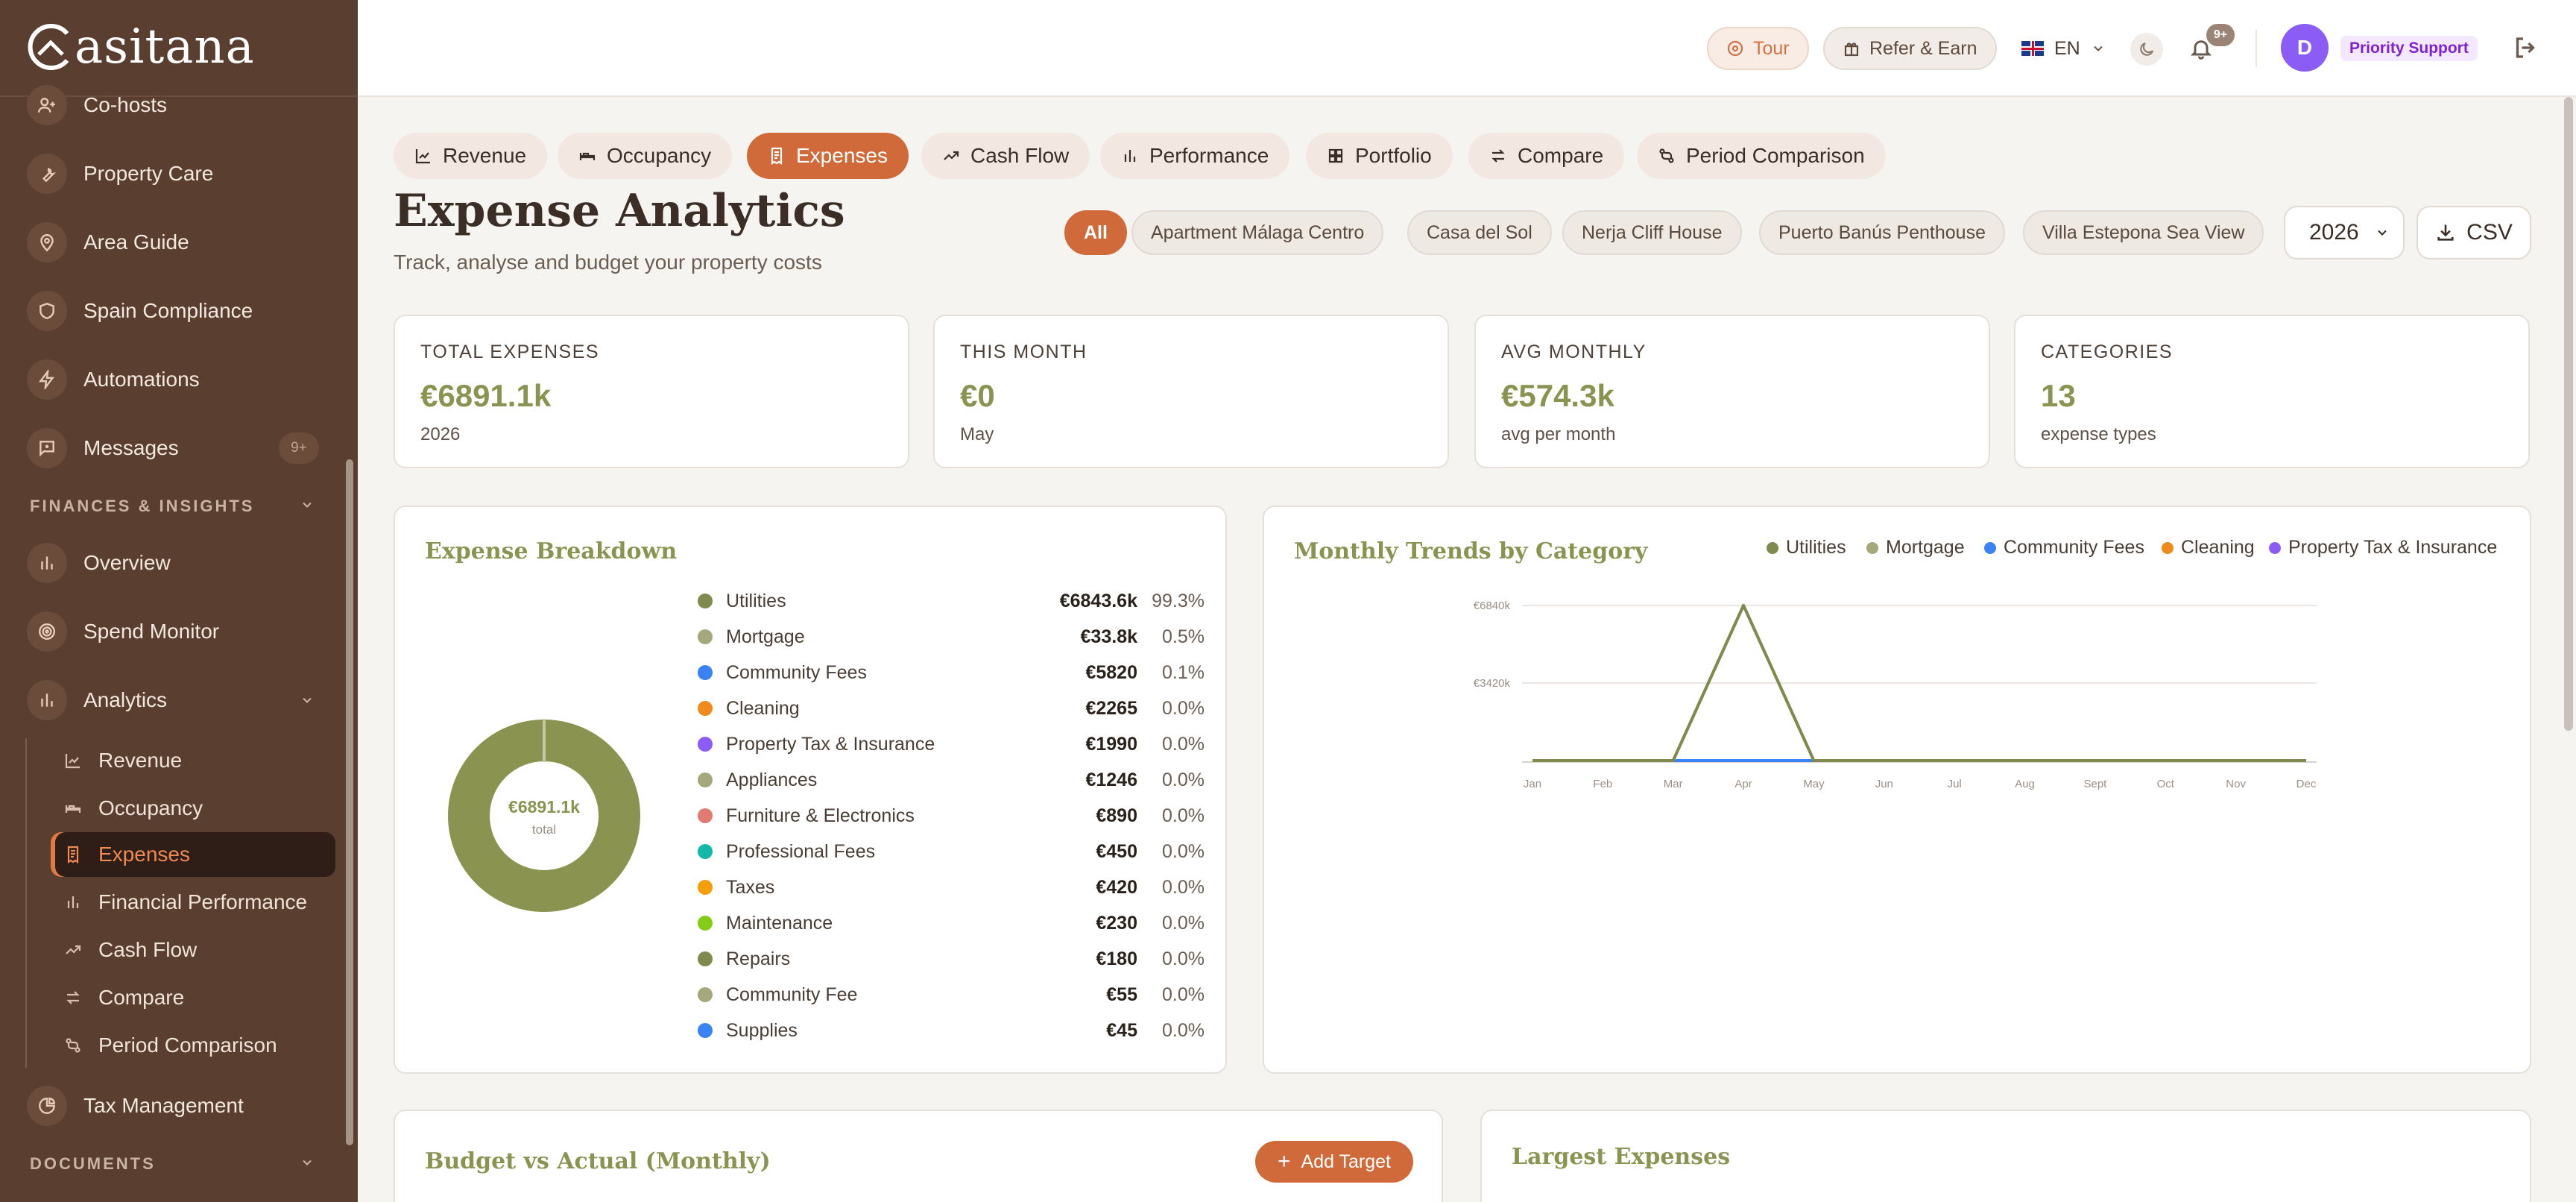 This screenshot has width=2576, height=1202. I want to click on sidebar-item-label: Property Care, so click(148, 173).